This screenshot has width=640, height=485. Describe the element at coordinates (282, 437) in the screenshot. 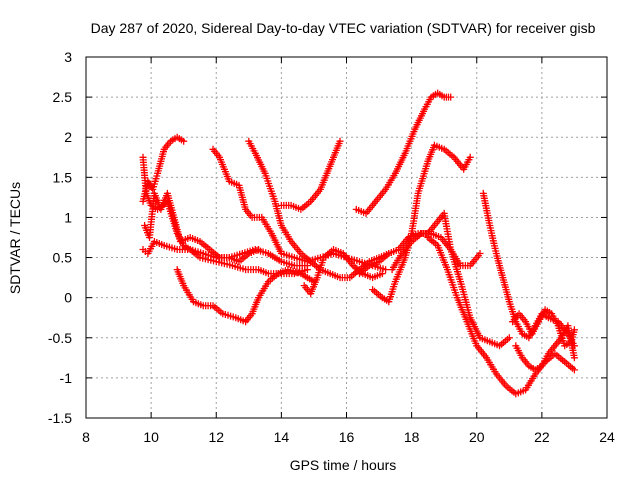

I see `x-tick-label: 14` at that location.